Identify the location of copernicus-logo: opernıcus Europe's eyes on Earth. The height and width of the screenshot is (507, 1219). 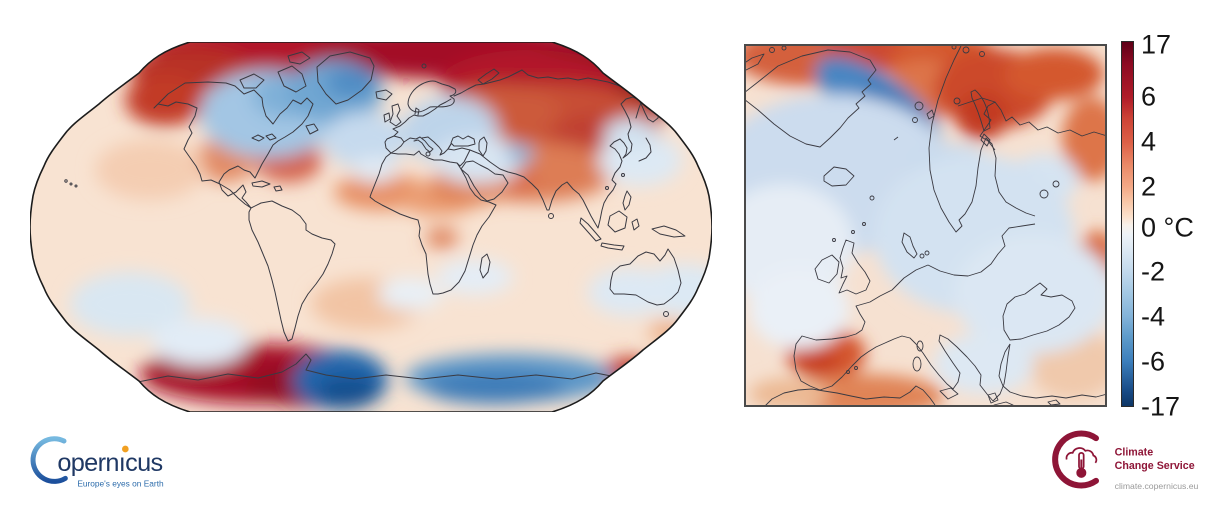
(97, 462).